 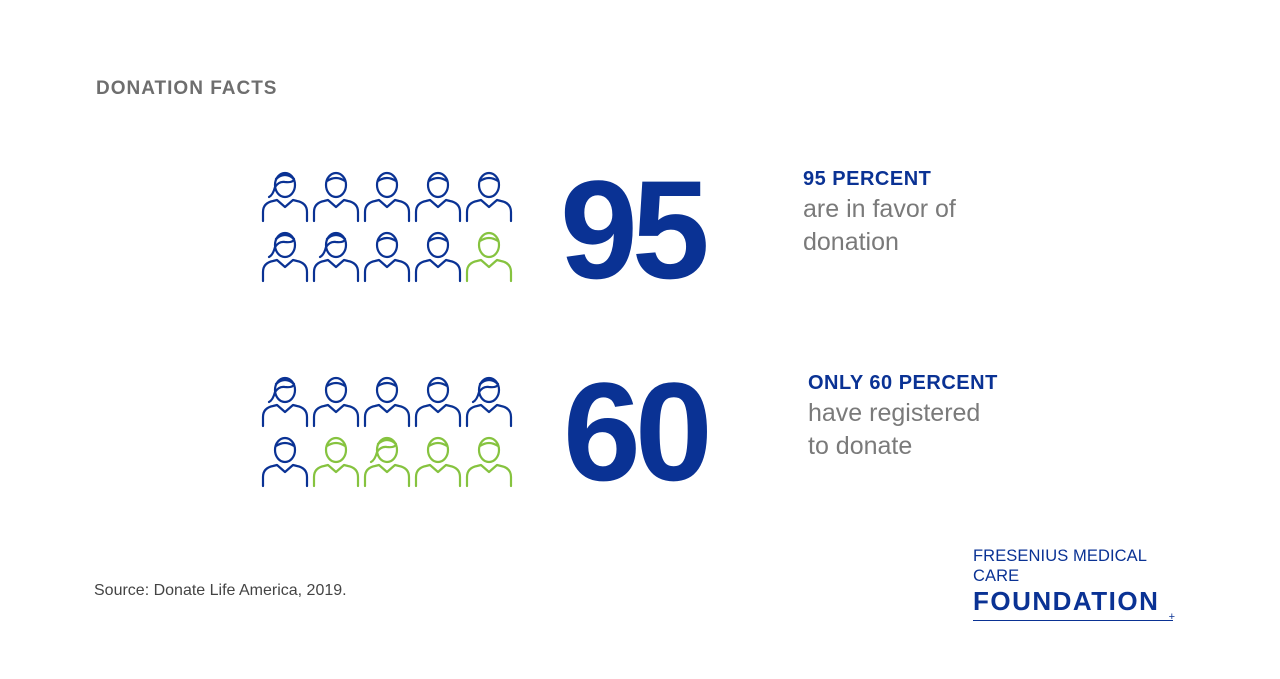 I want to click on logo-line1: FRESENIUS MEDICAL CARE, so click(x=1060, y=566).